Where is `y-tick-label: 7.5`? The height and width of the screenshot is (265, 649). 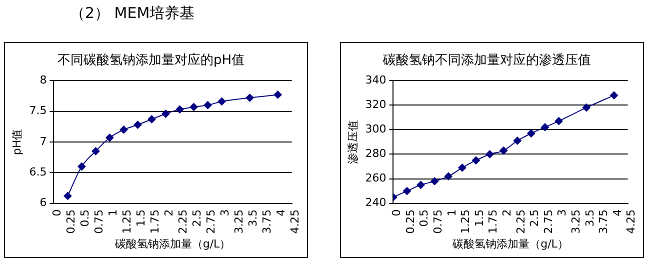
y-tick-label: 7.5 is located at coordinates (38, 111).